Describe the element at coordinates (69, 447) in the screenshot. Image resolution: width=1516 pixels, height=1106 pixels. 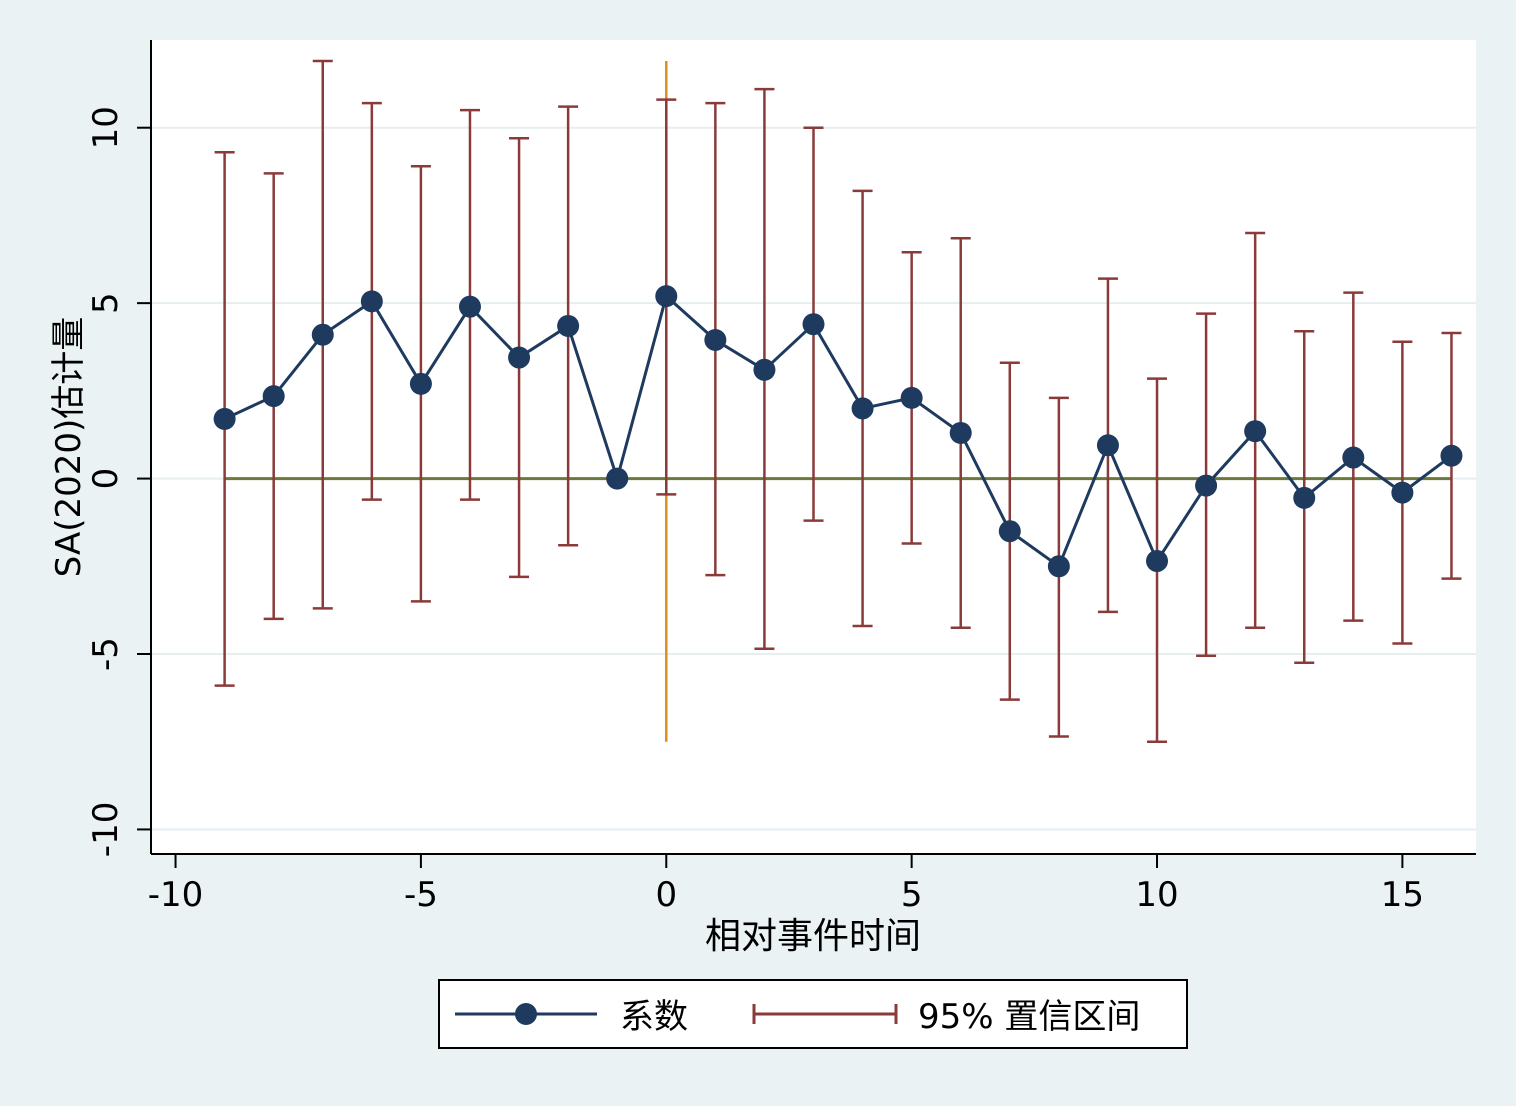
I see `y-axis-title: SA(2020)估计量` at that location.